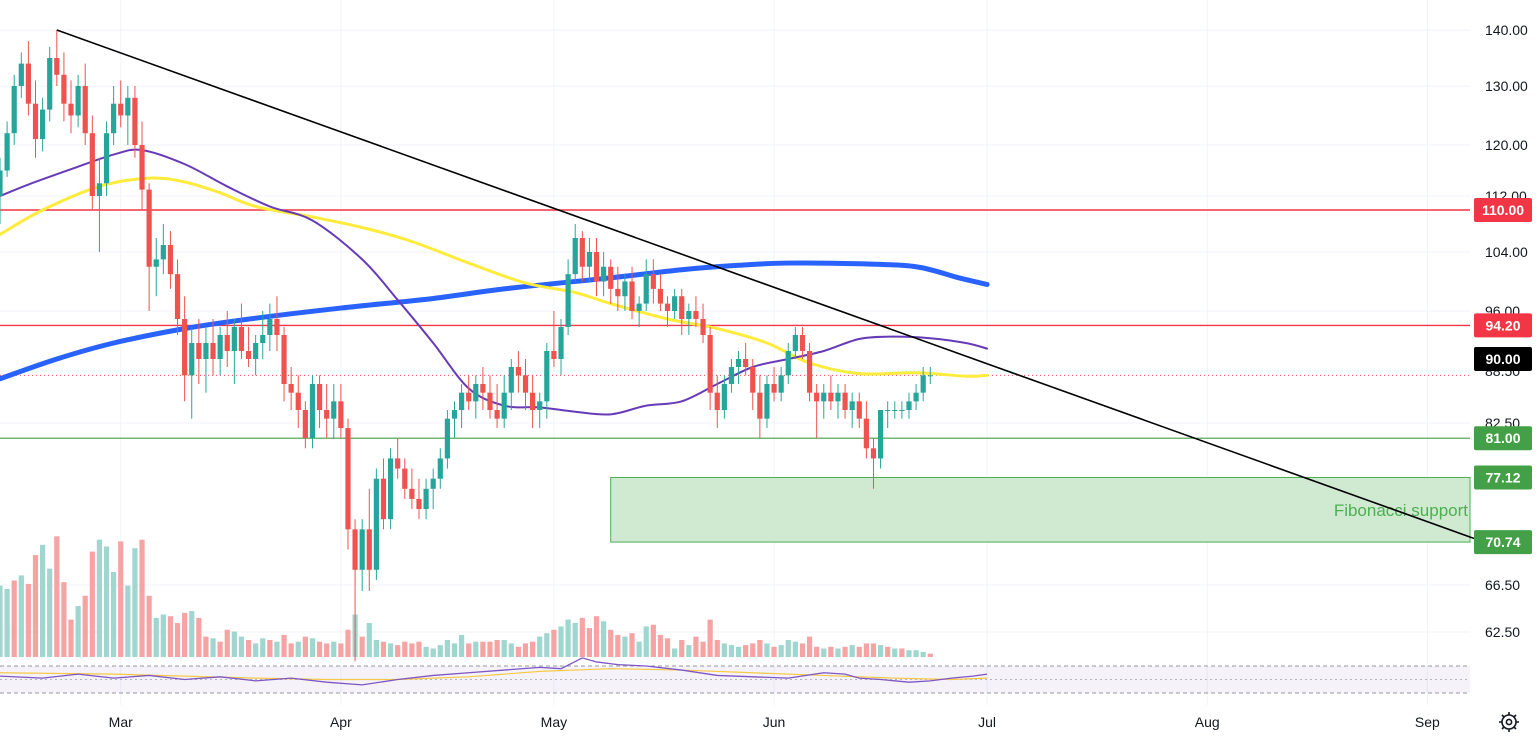 The image size is (1540, 740). Describe the element at coordinates (466, 596) in the screenshot. I see `volume-bars` at that location.